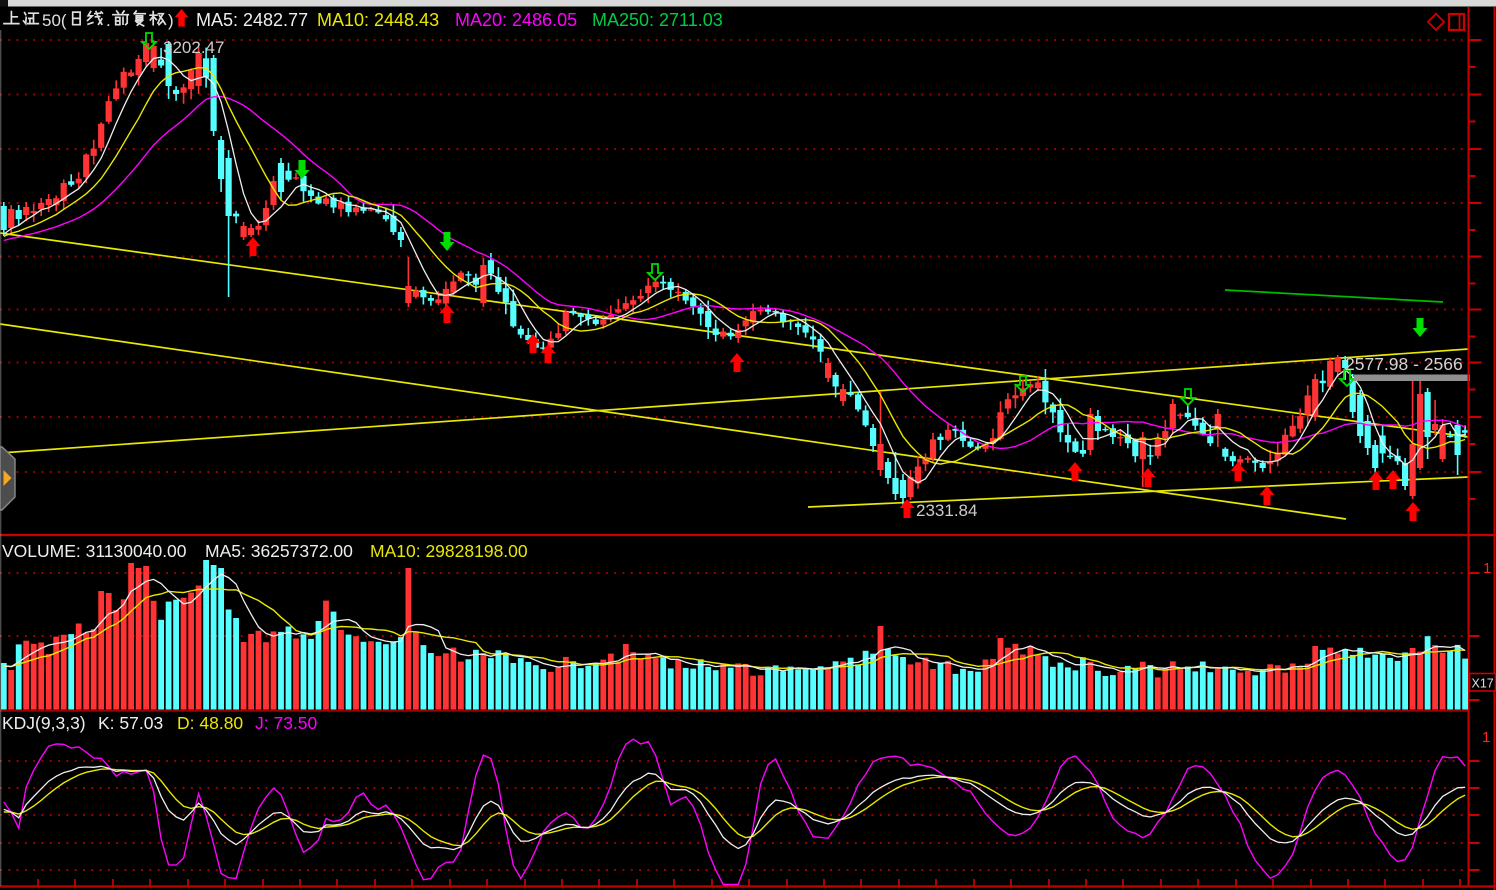 This screenshot has width=1496, height=890. Describe the element at coordinates (130, 723) in the screenshot. I see `svg-text: K: 57.03` at that location.